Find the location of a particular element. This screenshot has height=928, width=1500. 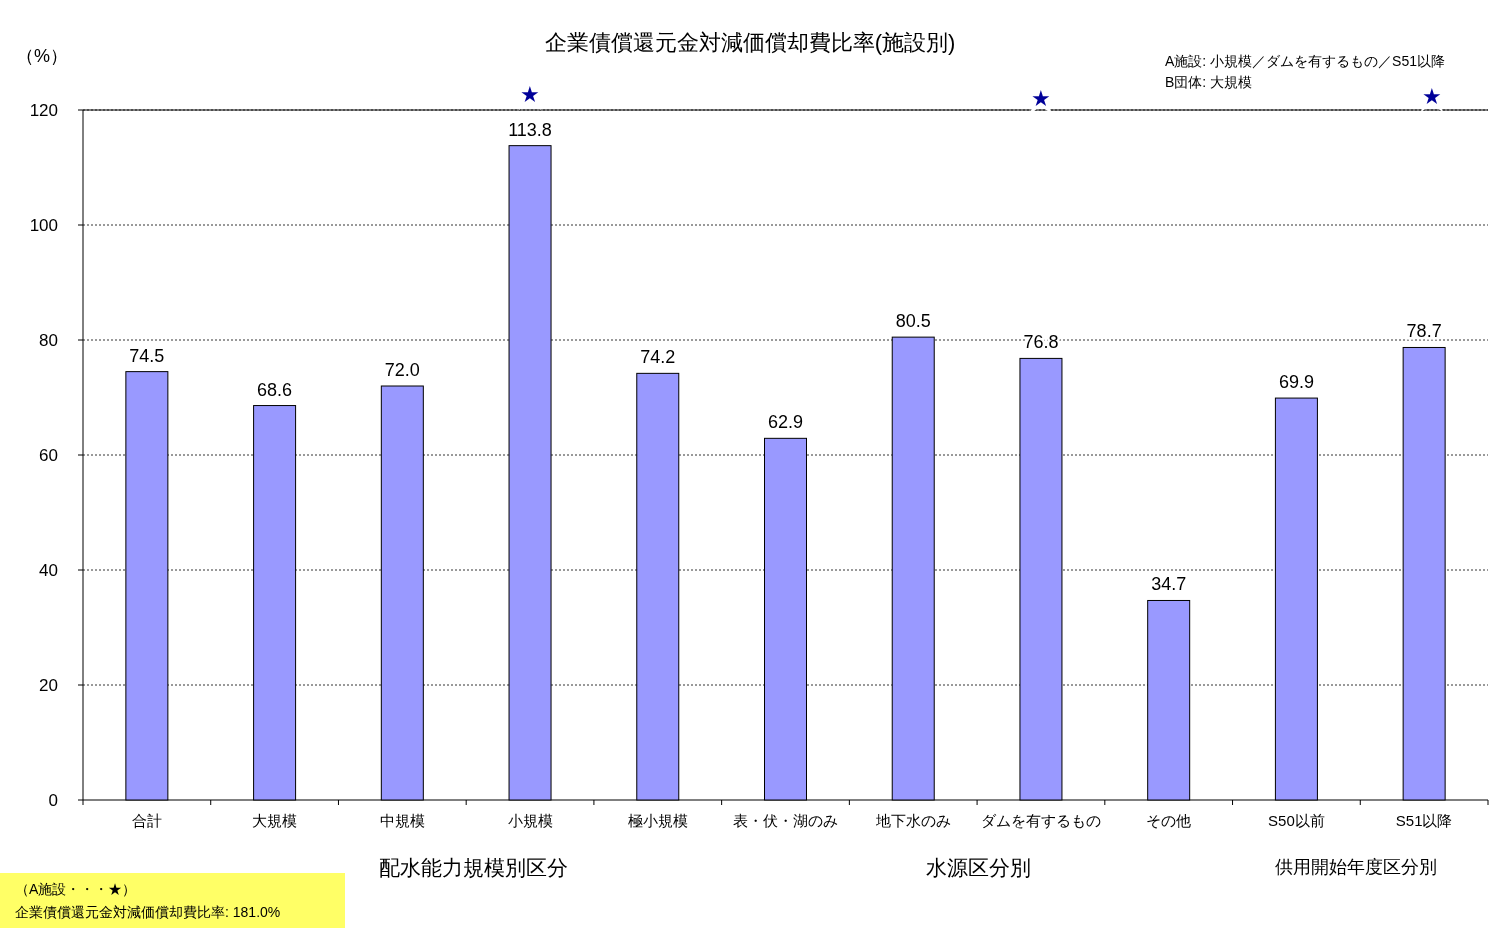

data-label: 34.7 is located at coordinates (1169, 584).